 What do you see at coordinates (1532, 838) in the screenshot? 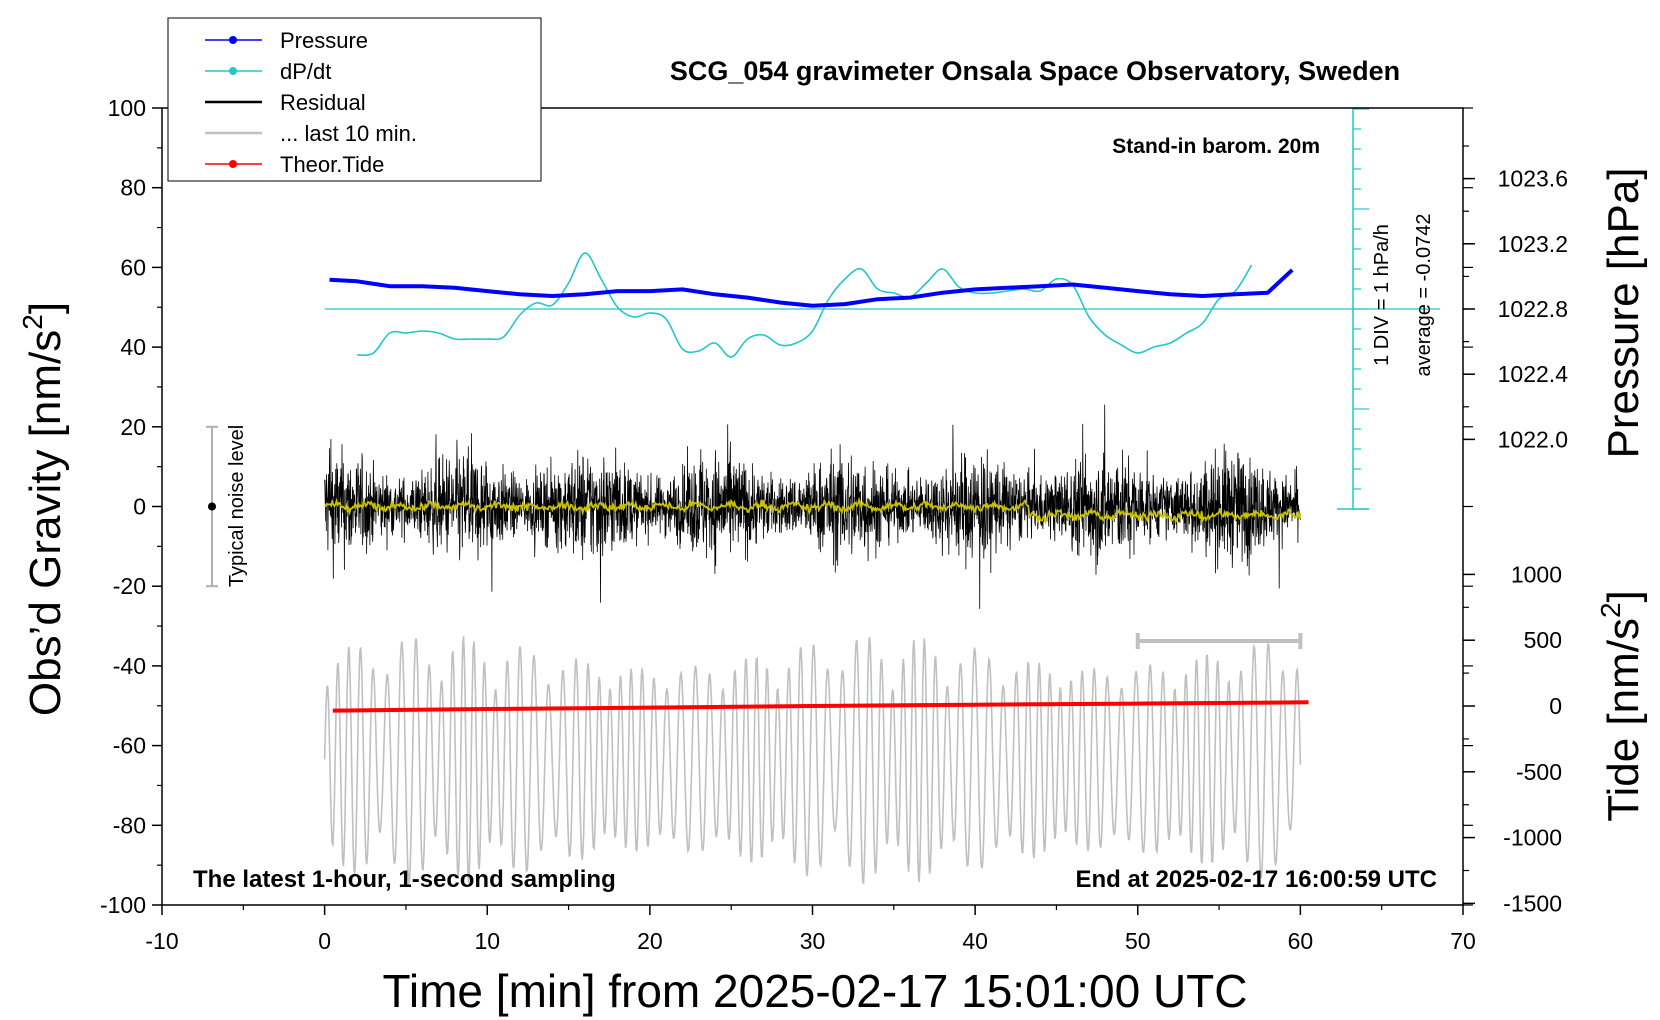
I see `tide-tick-label: -1000` at bounding box center [1532, 838].